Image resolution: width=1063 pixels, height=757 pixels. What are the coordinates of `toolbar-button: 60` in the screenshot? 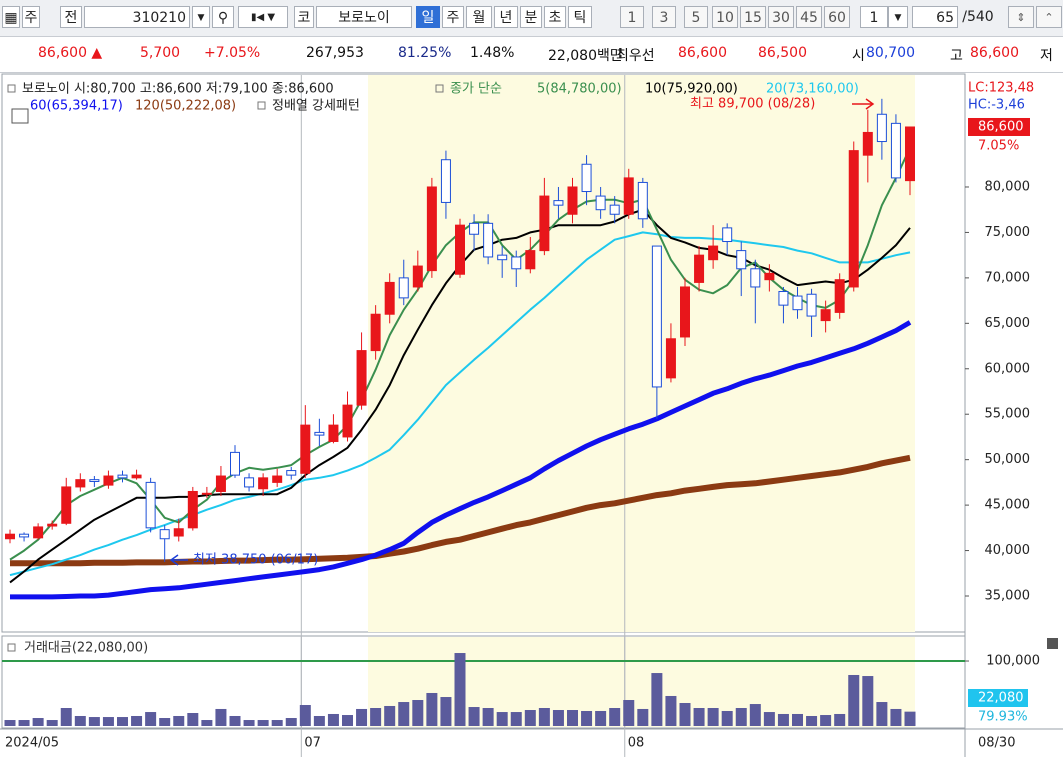 It's located at (837, 17).